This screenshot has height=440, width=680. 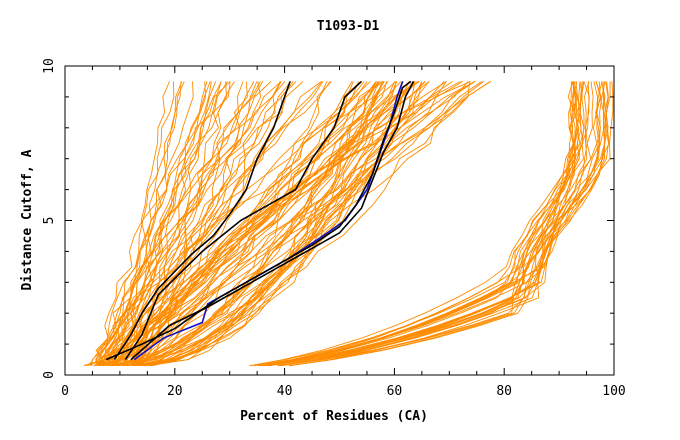 I want to click on y-axis-label: Distance Cutoff, A, so click(x=27, y=219).